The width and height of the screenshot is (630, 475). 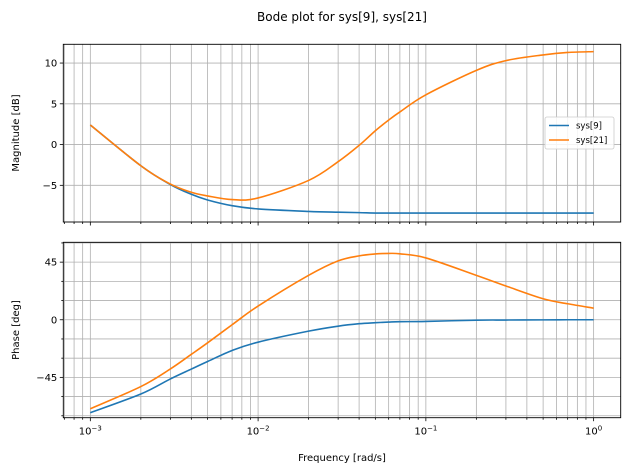 I want to click on legend-label: sys[21], so click(x=591, y=141).